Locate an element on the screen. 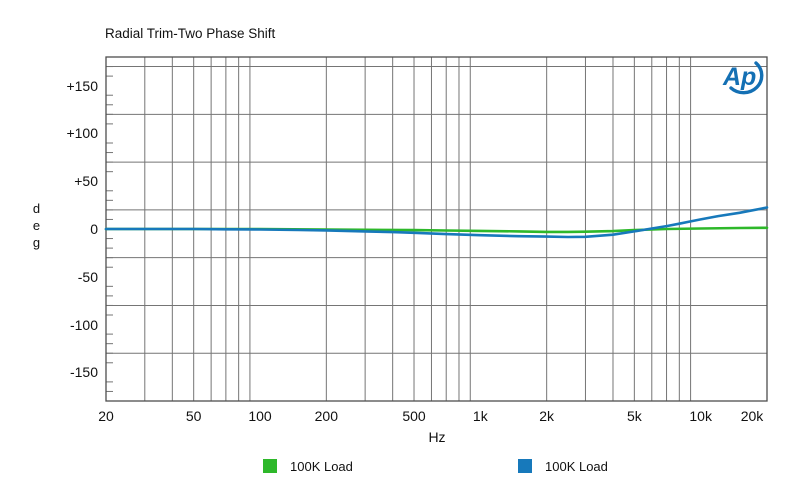 The width and height of the screenshot is (800, 500). y-tick-label: +50 is located at coordinates (86, 181).